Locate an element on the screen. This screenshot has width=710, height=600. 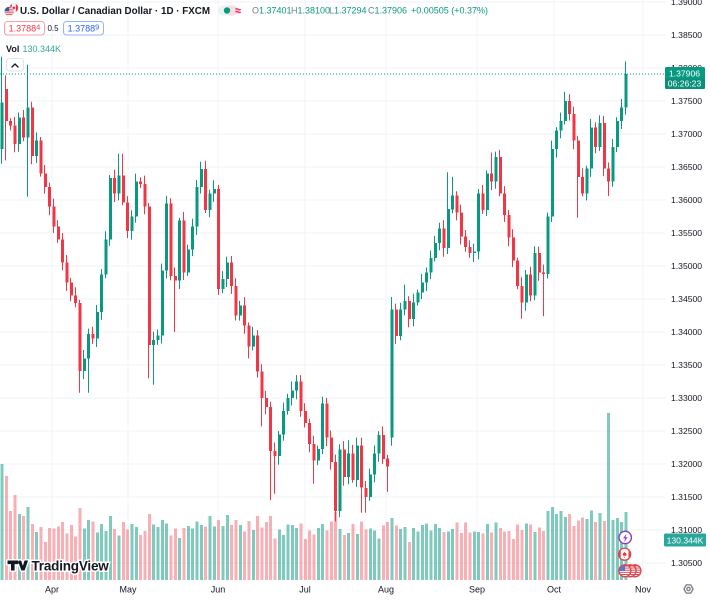
svg-text: Jun is located at coordinates (218, 590).